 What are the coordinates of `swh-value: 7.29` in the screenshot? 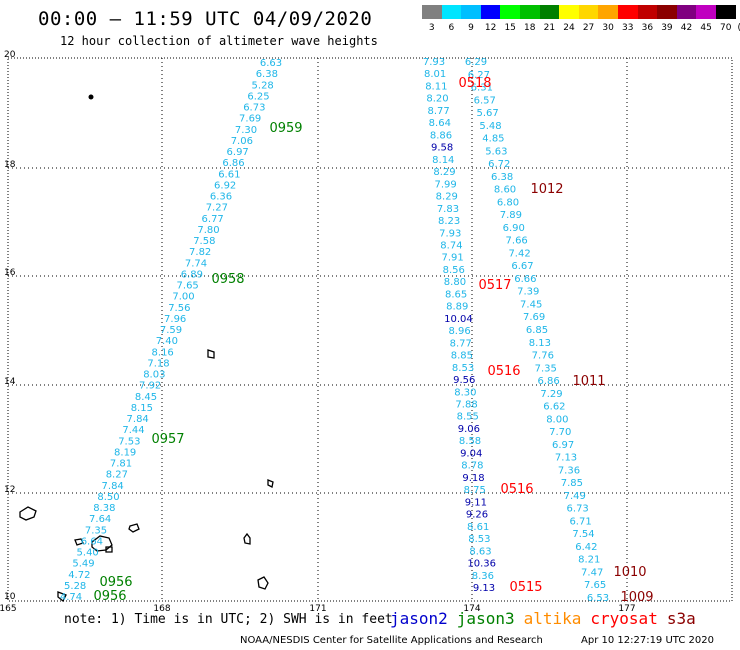 It's located at (551, 394).